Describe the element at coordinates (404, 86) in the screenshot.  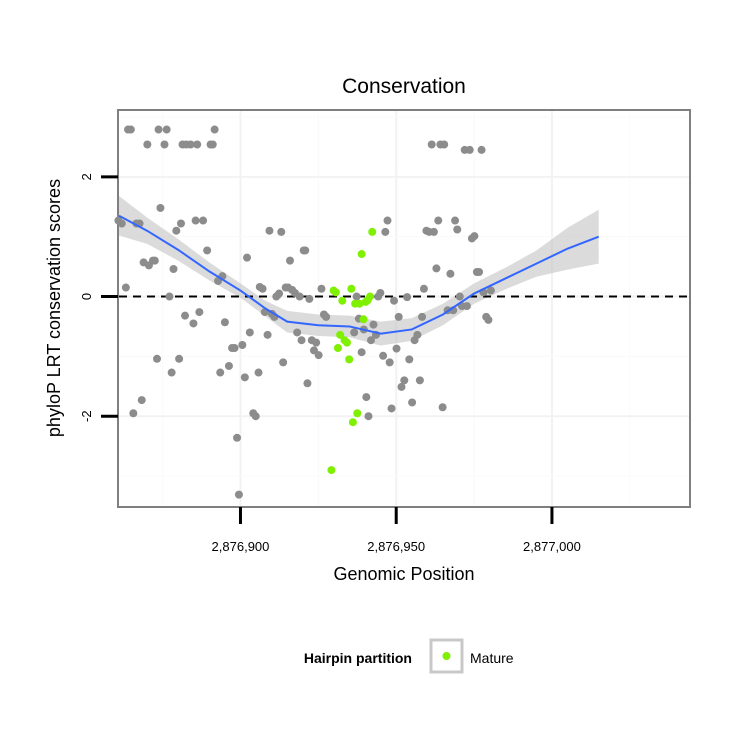
I see `chart-title: Conservation` at that location.